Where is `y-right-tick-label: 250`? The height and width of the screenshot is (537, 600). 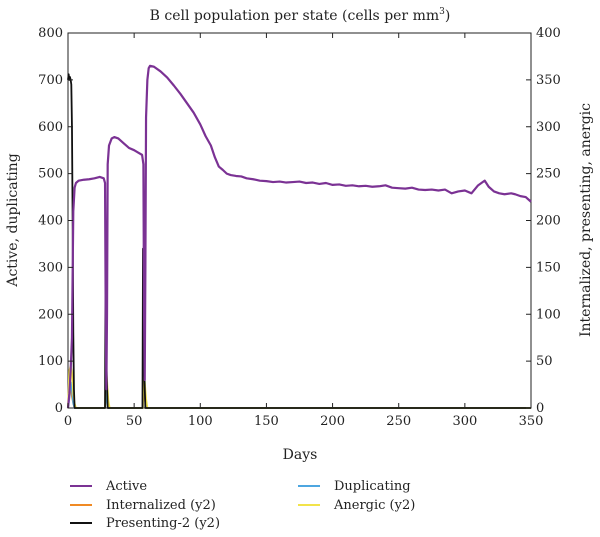 y-right-tick-label: 250 is located at coordinates (548, 174).